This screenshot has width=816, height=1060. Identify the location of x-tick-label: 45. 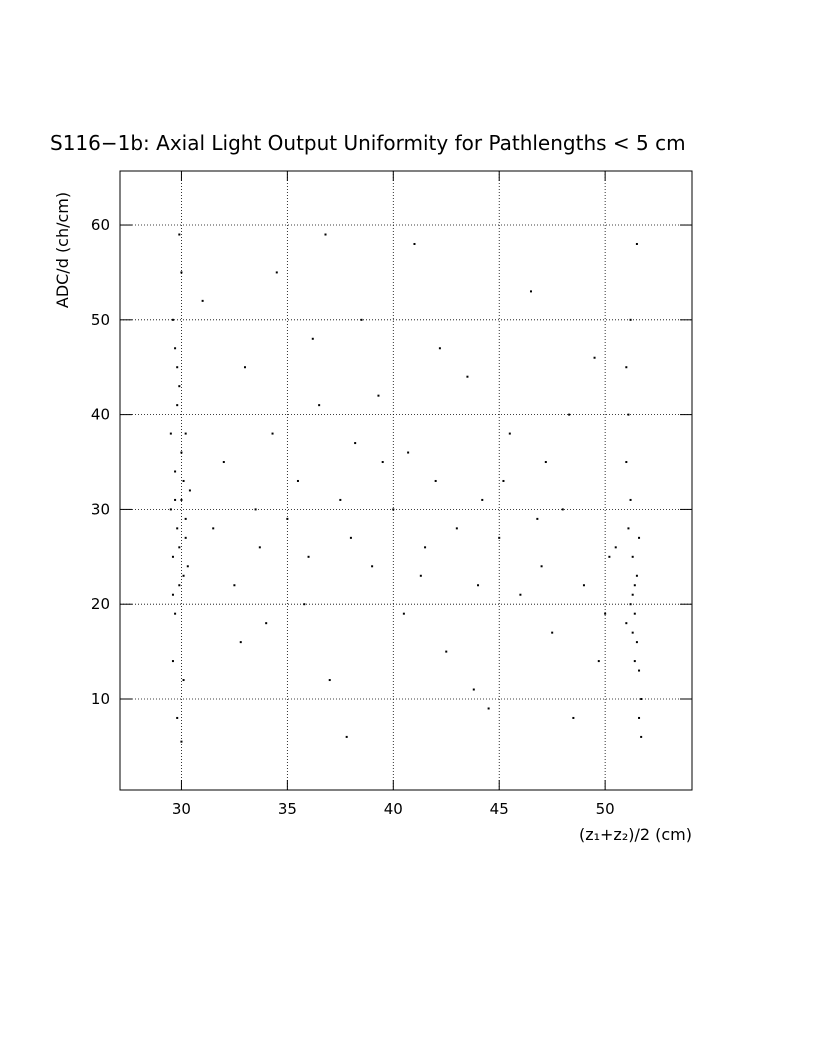
(499, 809).